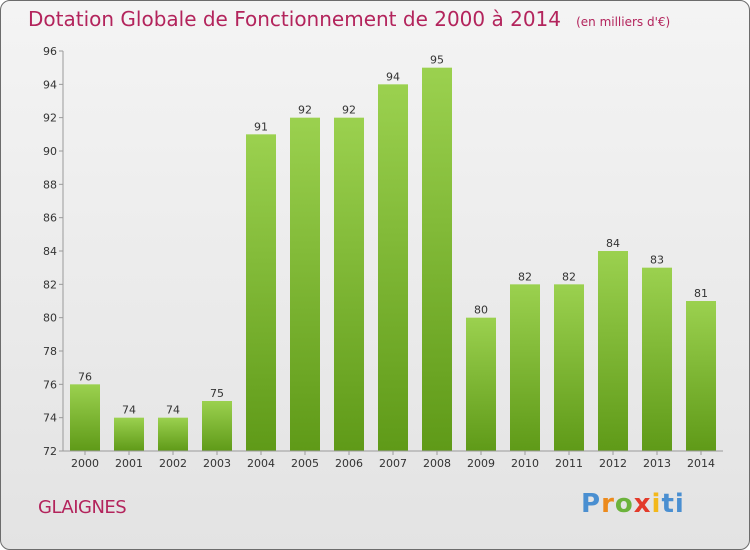 This screenshot has height=550, width=750. Describe the element at coordinates (525, 463) in the screenshot. I see `x-tick-label: 2010` at that location.